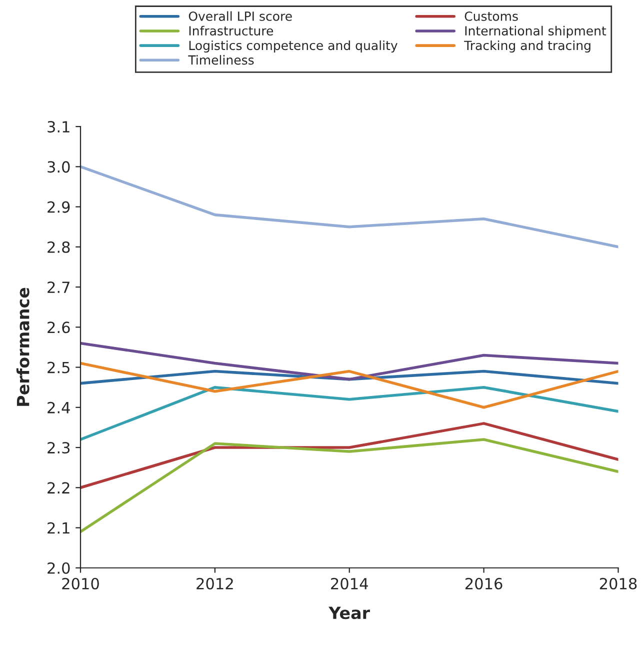 The image size is (644, 649). What do you see at coordinates (59, 167) in the screenshot?
I see `y-tick-label: 3.0` at bounding box center [59, 167].